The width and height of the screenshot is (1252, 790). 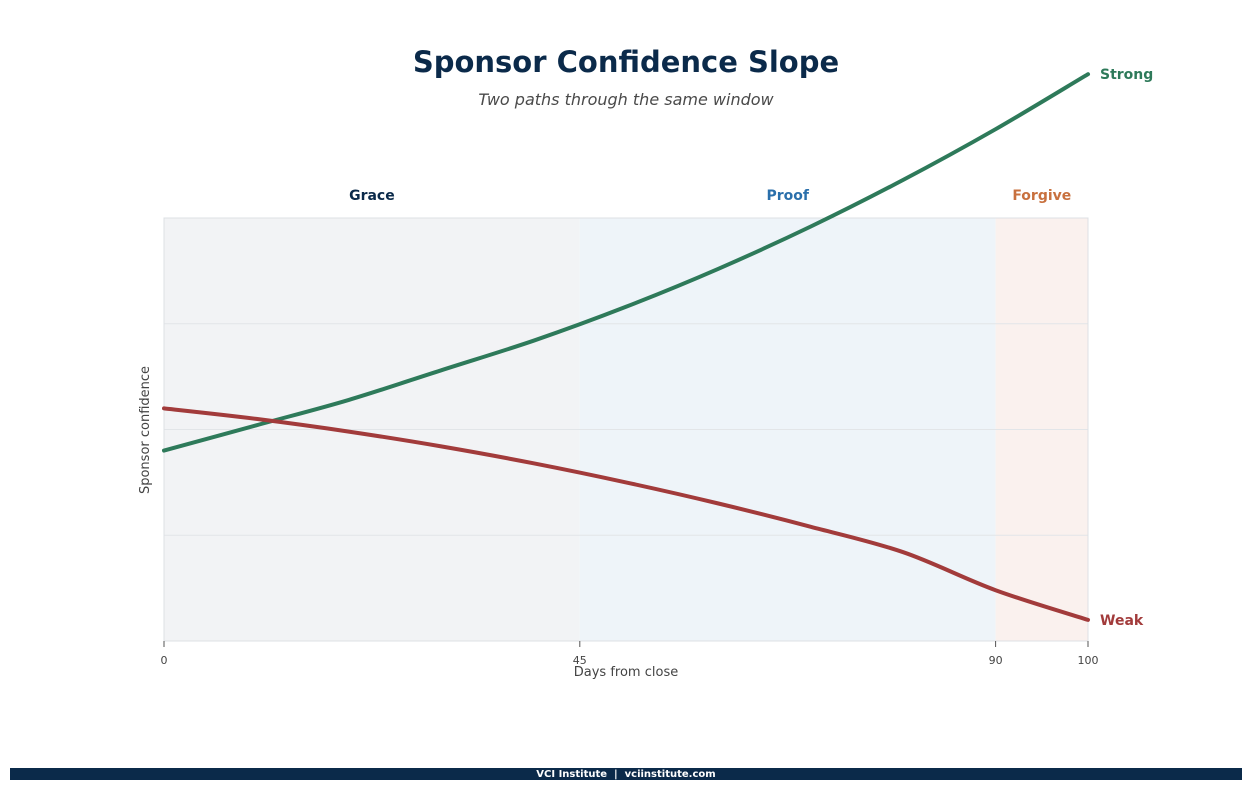 What do you see at coordinates (1041, 196) in the screenshot?
I see `phase-label-forgive: Forgive` at bounding box center [1041, 196].